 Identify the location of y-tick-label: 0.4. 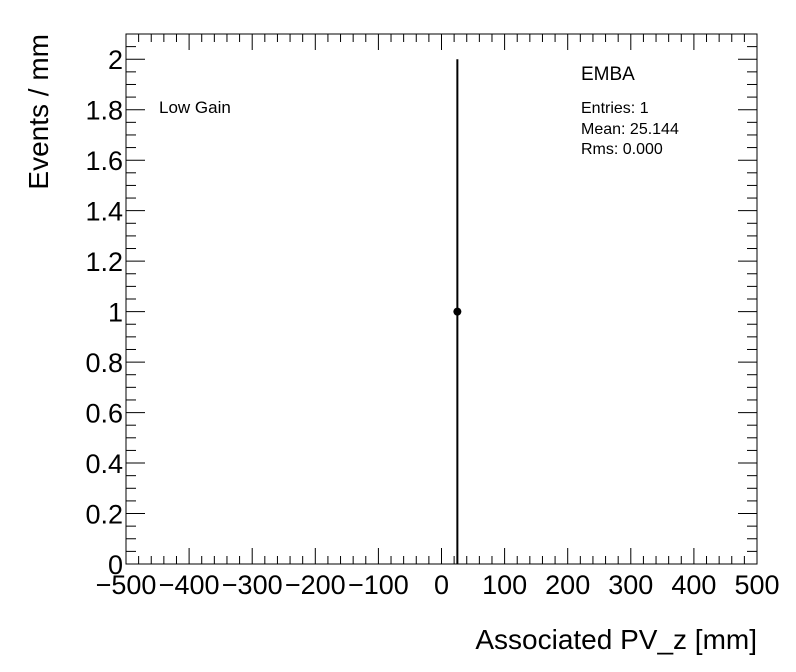
(104, 464).